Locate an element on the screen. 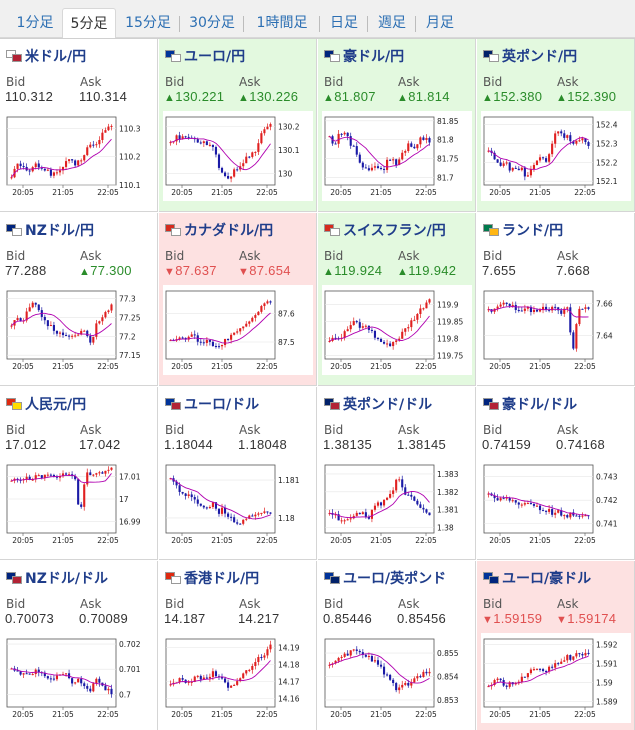 Image resolution: width=635 pixels, height=730 pixels. pair-name: 英ポンド/円 is located at coordinates (540, 57).